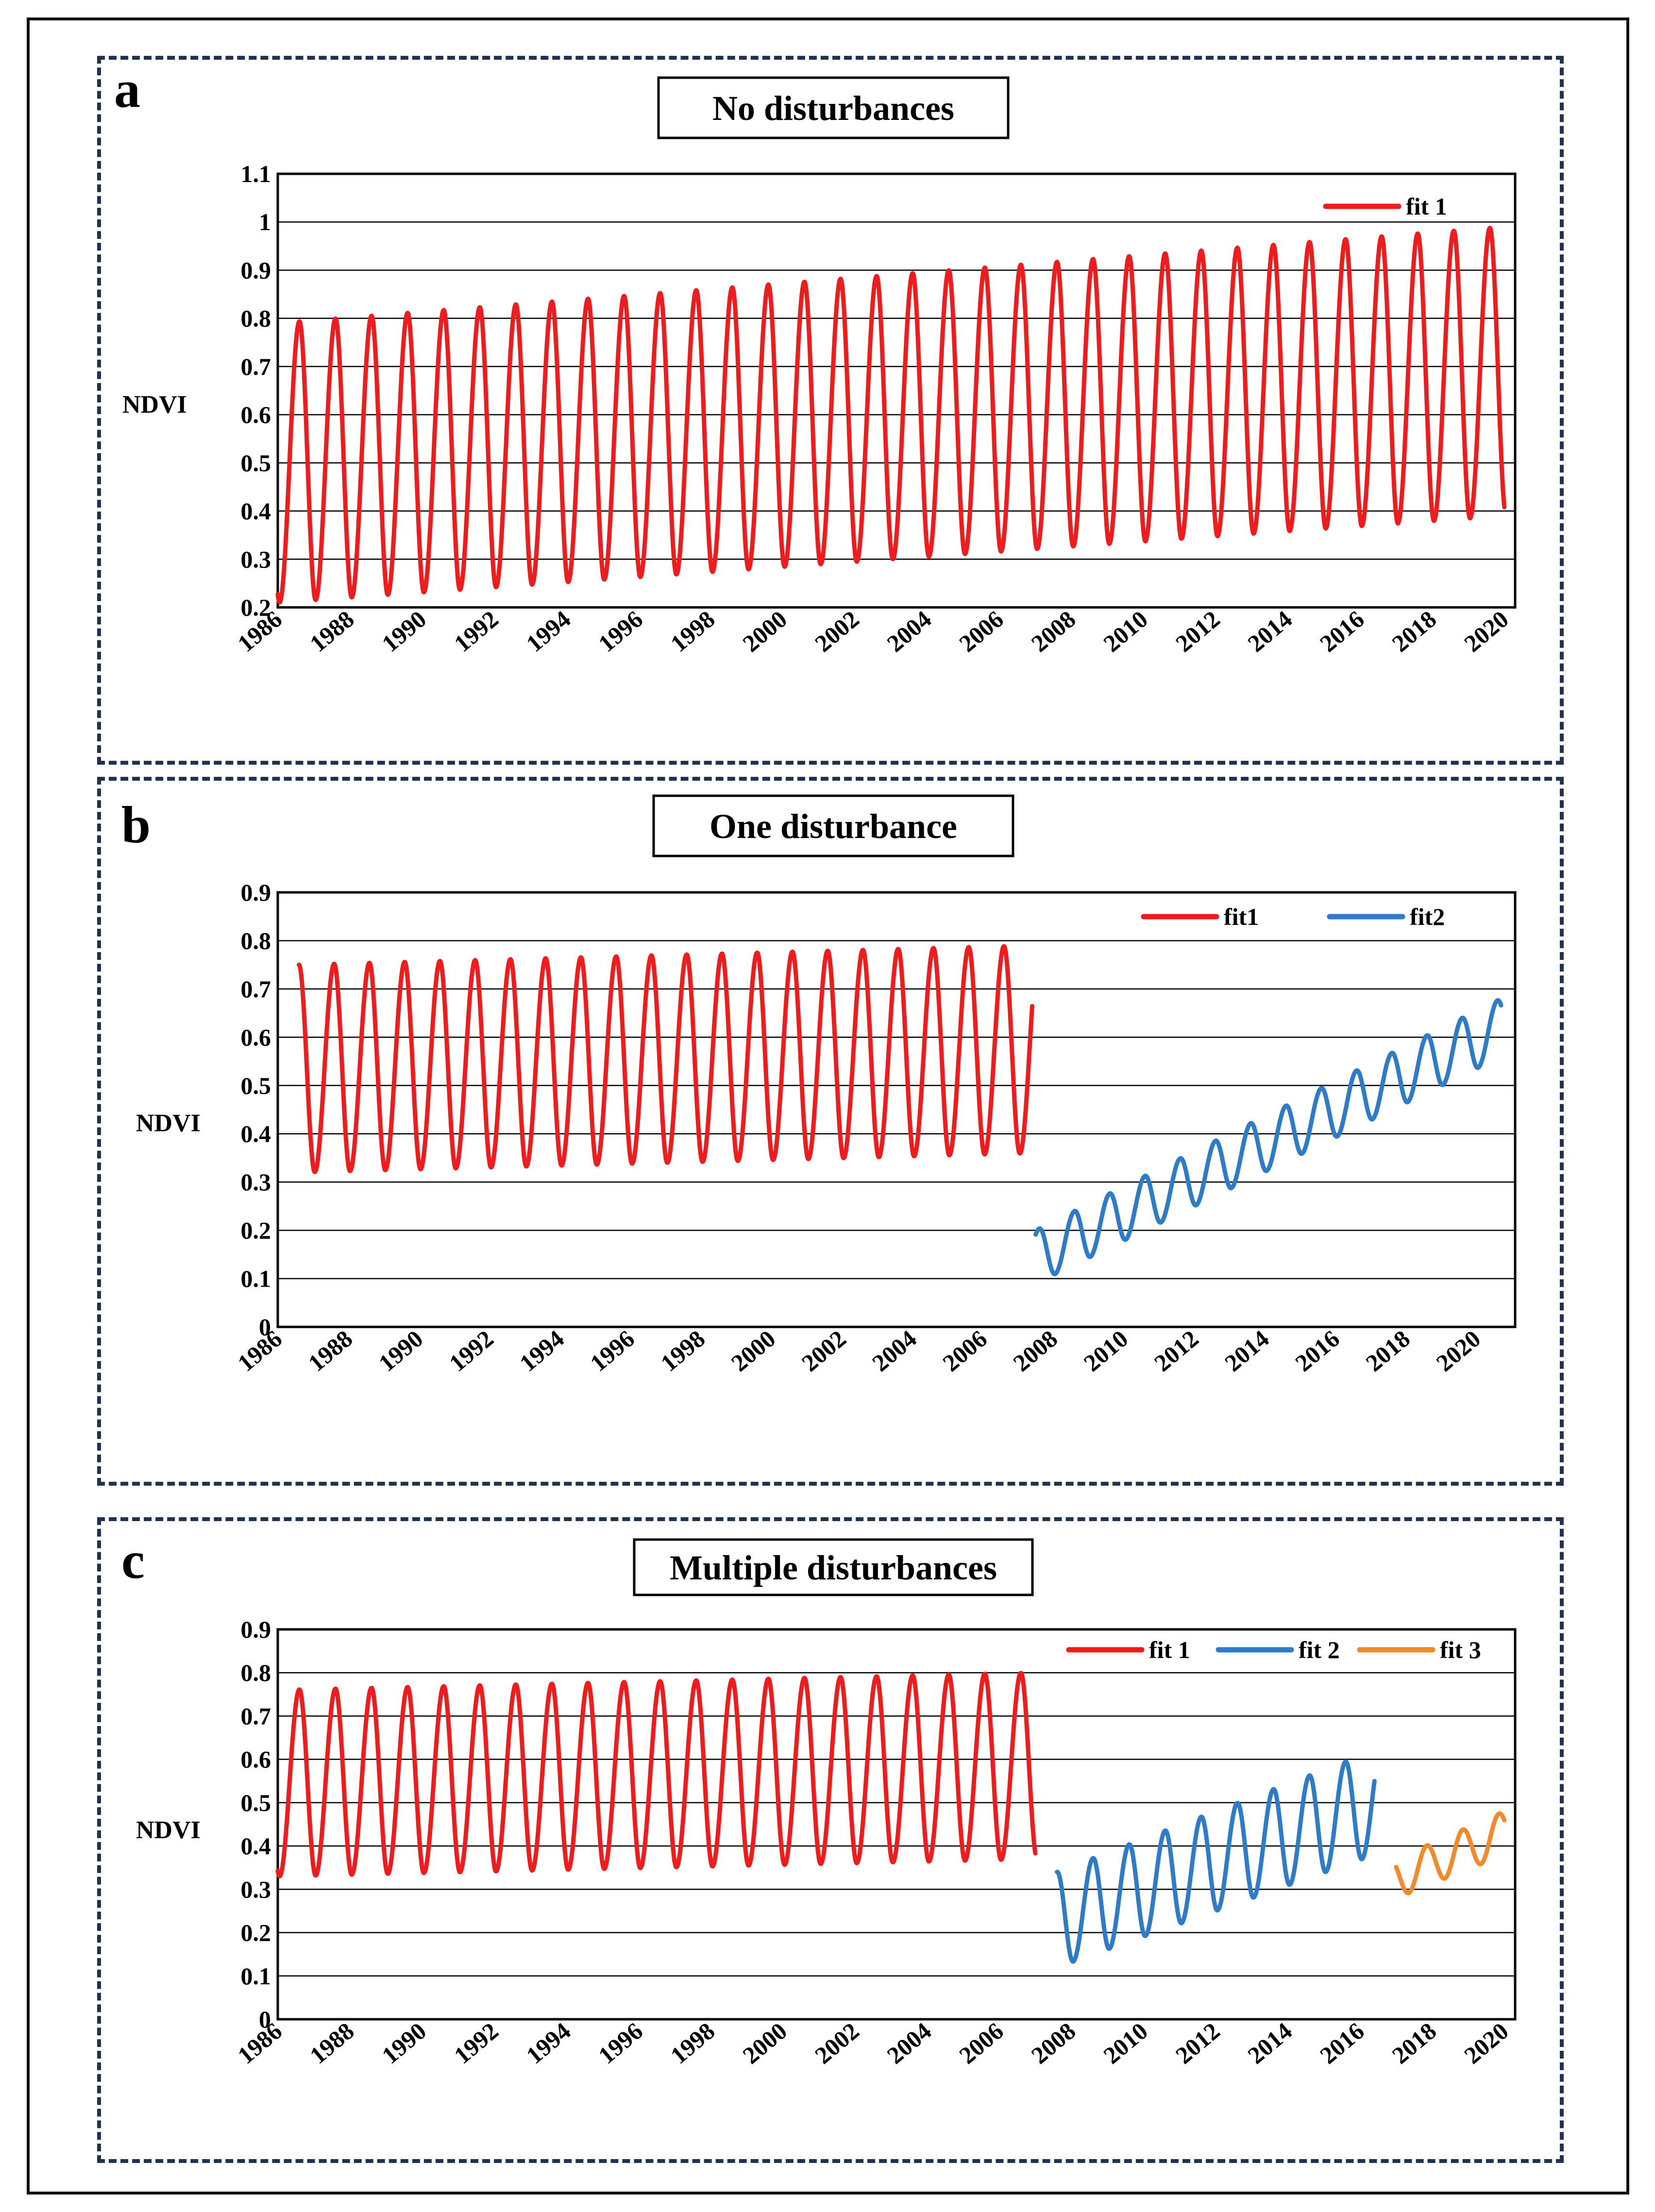  What do you see at coordinates (256, 1889) in the screenshot?
I see `panel-c-y-tick-label: 0.3` at bounding box center [256, 1889].